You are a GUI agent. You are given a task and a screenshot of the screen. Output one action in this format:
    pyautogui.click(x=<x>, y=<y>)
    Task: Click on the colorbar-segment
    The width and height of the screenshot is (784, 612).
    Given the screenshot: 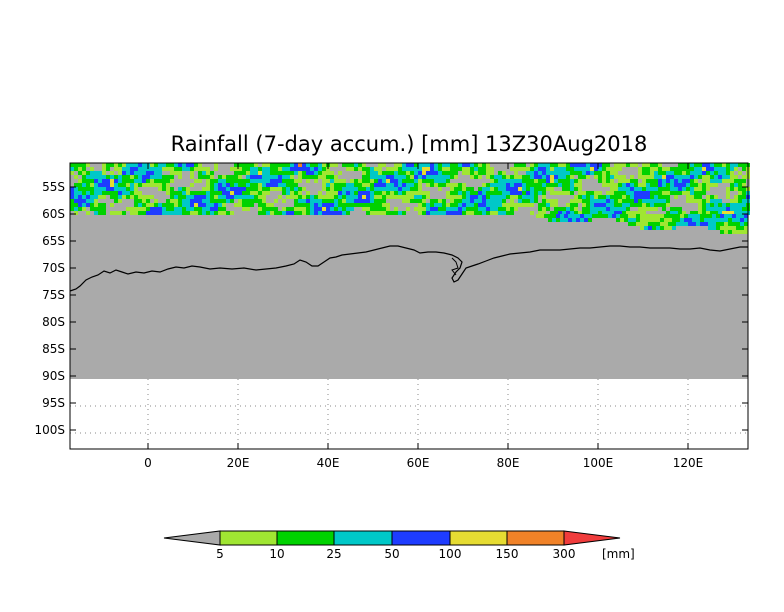 What is the action you would take?
    pyautogui.click(x=478, y=538)
    